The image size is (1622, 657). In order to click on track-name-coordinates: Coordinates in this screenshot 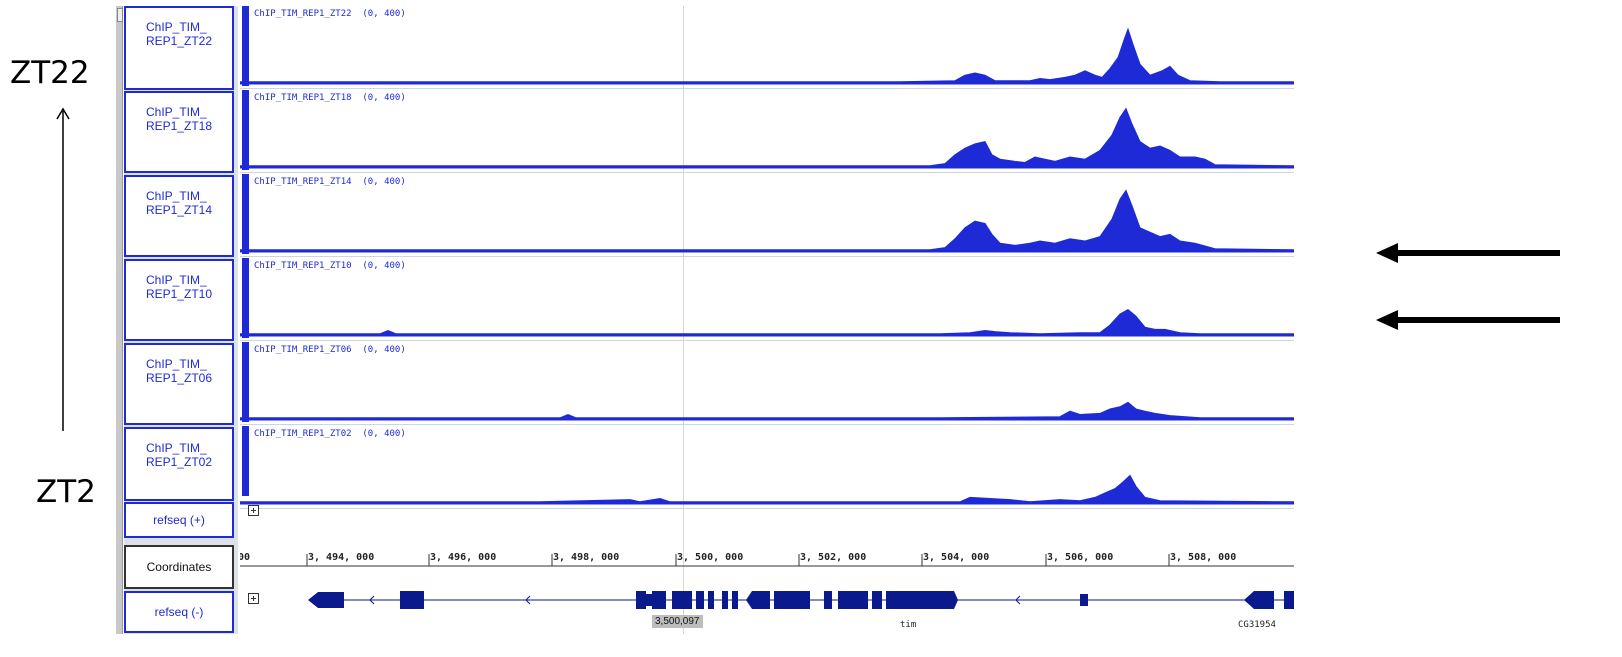, I will do `click(179, 567)`.